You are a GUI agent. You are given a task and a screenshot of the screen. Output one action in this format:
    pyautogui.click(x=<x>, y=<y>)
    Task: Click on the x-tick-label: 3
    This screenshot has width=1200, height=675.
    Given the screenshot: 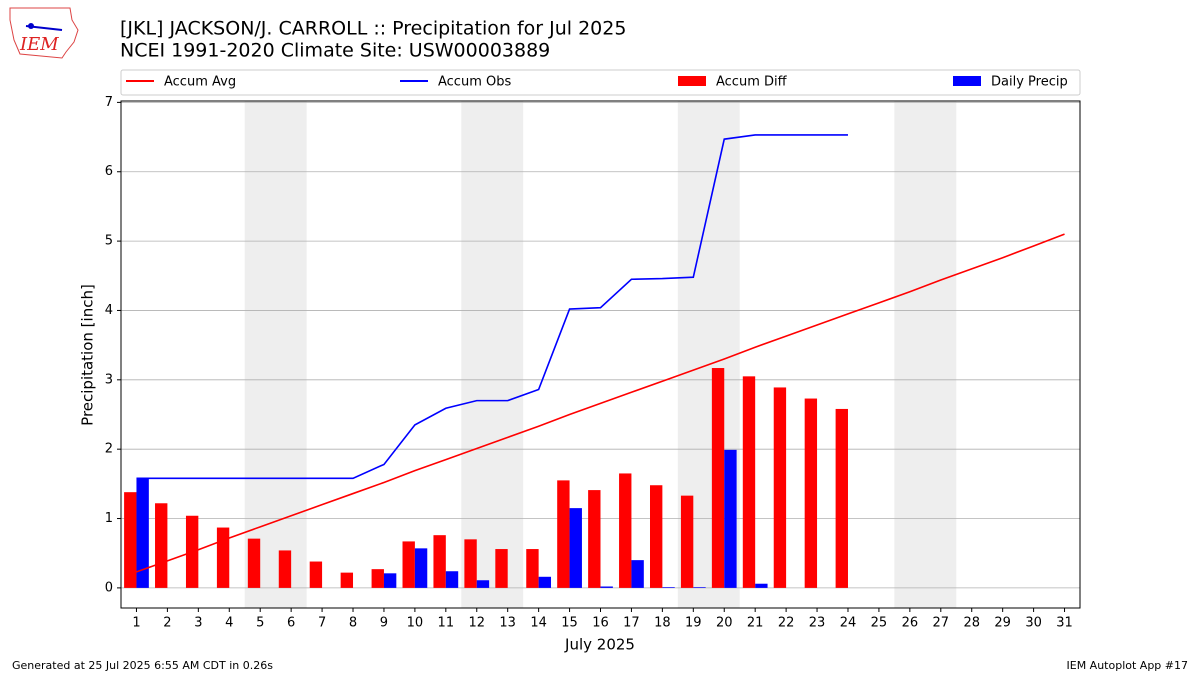 What is the action you would take?
    pyautogui.click(x=198, y=623)
    